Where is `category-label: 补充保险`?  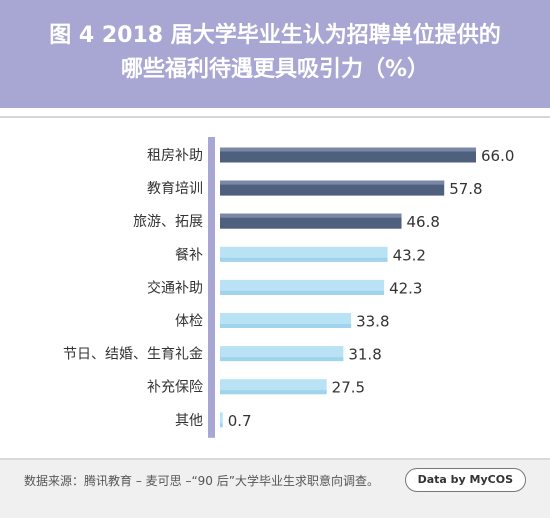 category-label: 补充保险 is located at coordinates (175, 388).